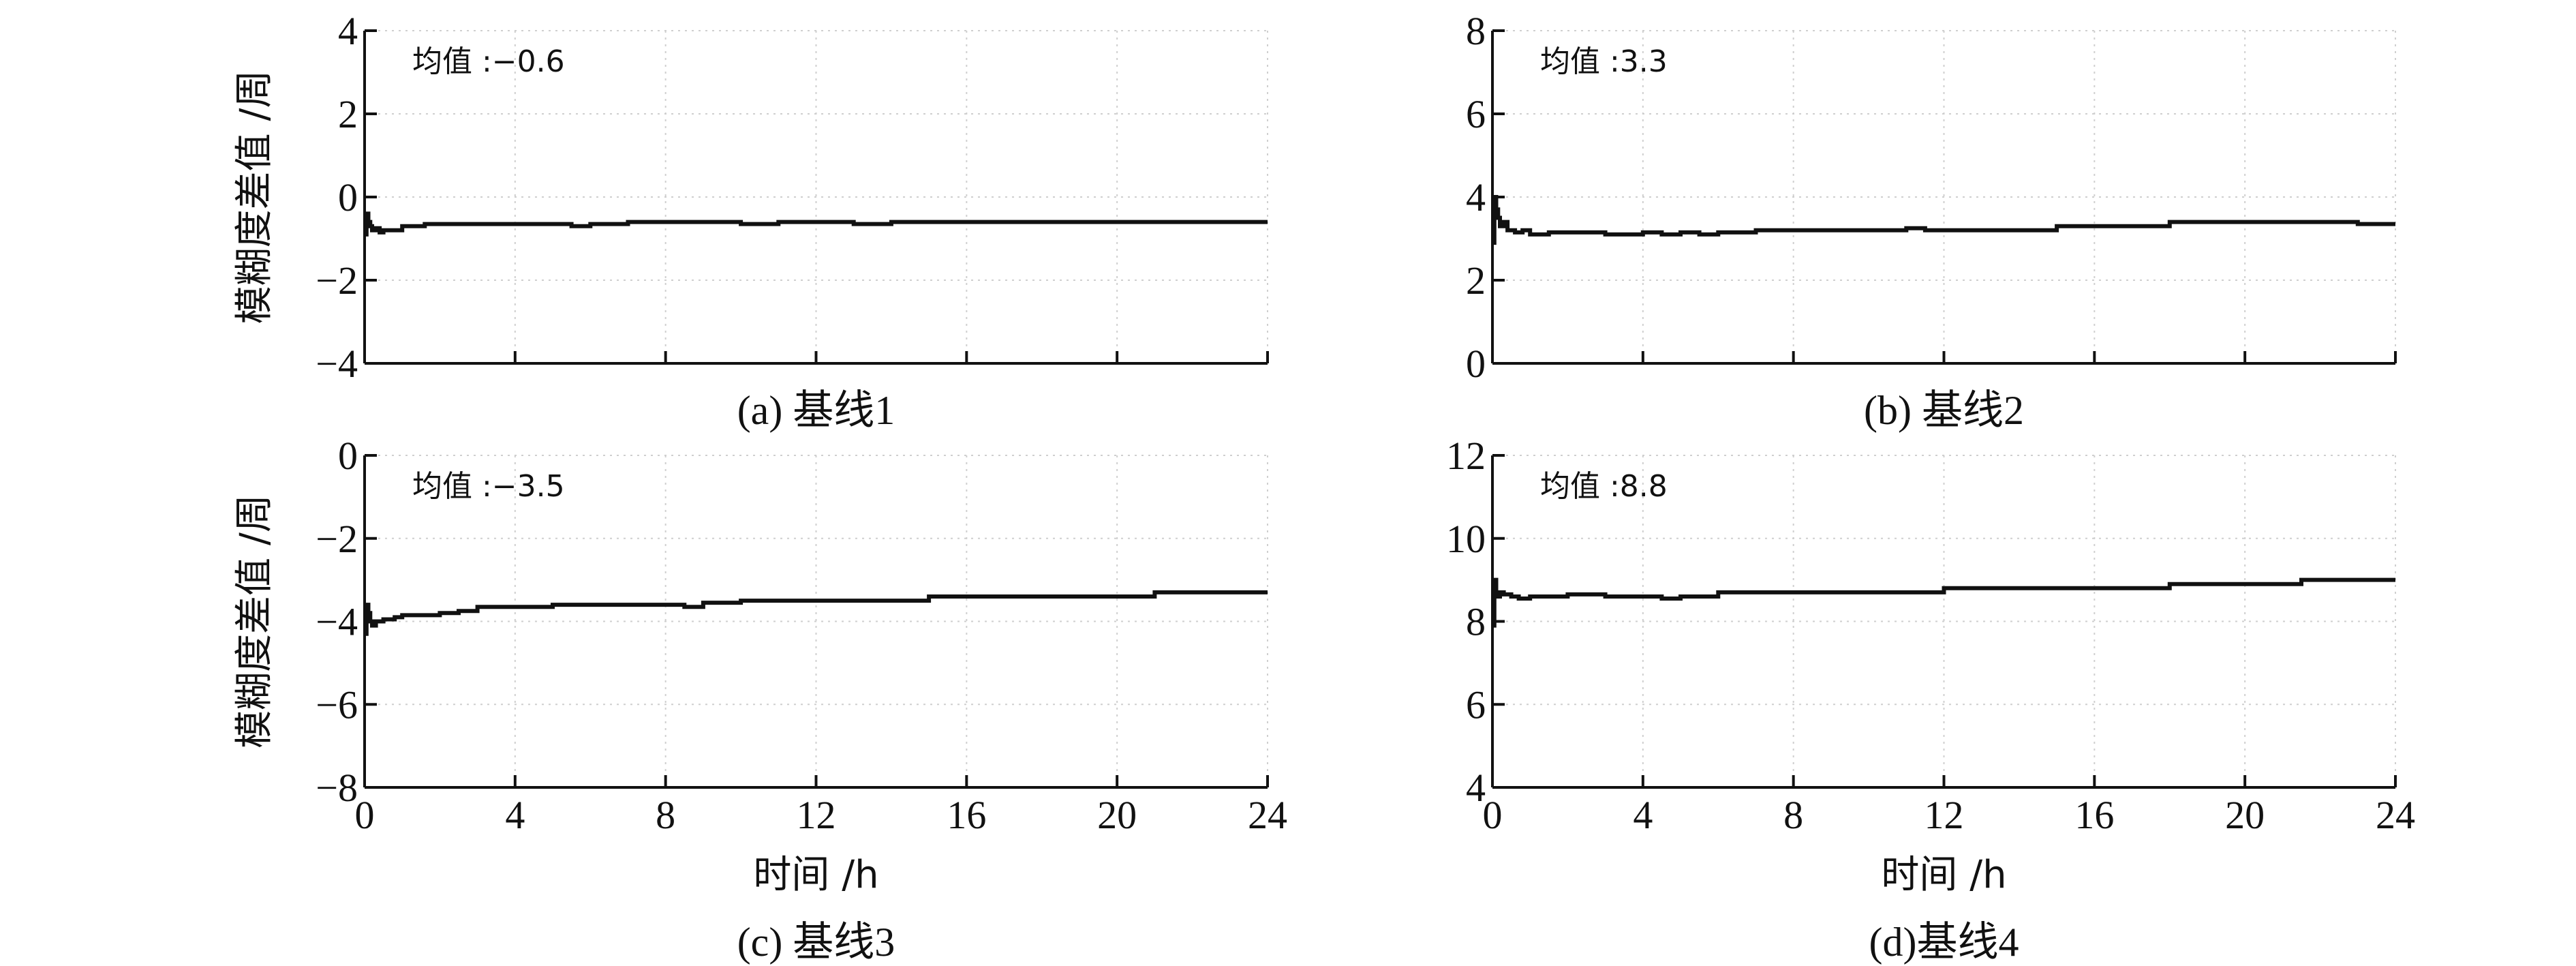  What do you see at coordinates (1944, 411) in the screenshot?
I see `panel-caption: (b) 基线2` at bounding box center [1944, 411].